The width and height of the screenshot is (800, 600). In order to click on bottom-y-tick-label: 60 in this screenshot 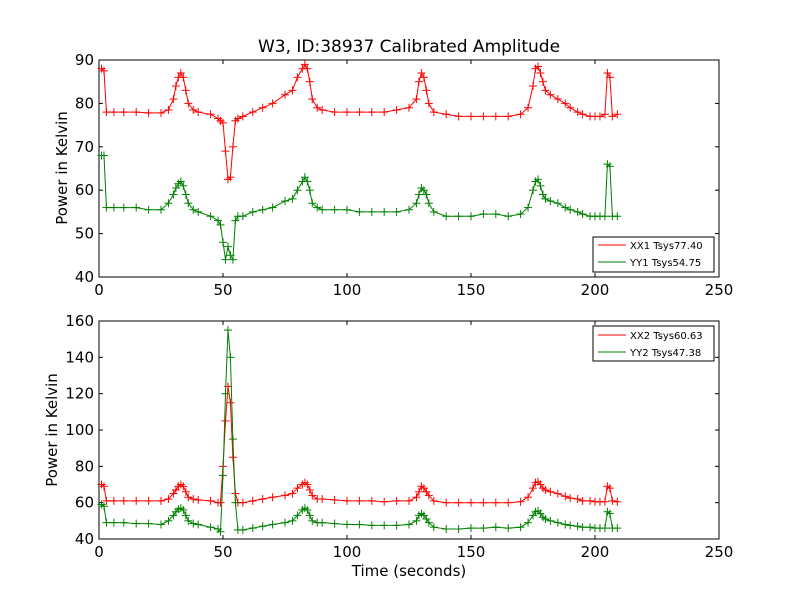, I will do `click(84, 503)`.